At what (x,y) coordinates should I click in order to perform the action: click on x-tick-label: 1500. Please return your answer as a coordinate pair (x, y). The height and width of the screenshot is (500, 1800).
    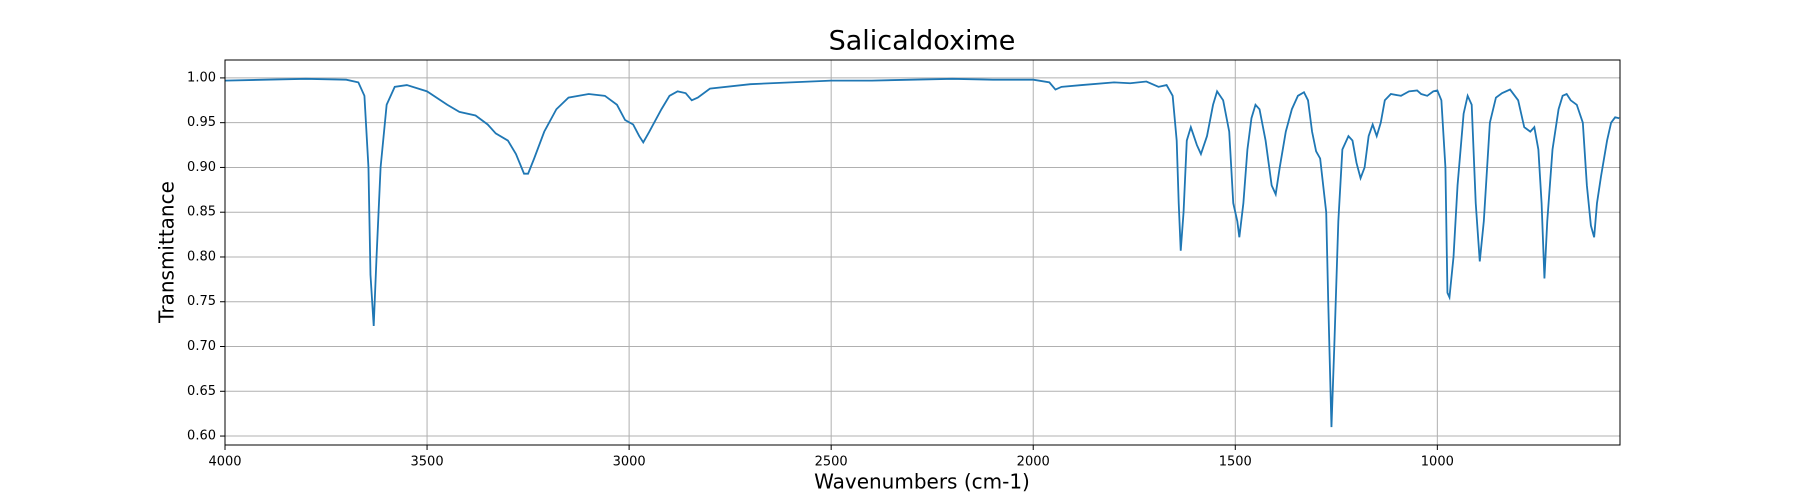
    Looking at the image, I should click on (1235, 462).